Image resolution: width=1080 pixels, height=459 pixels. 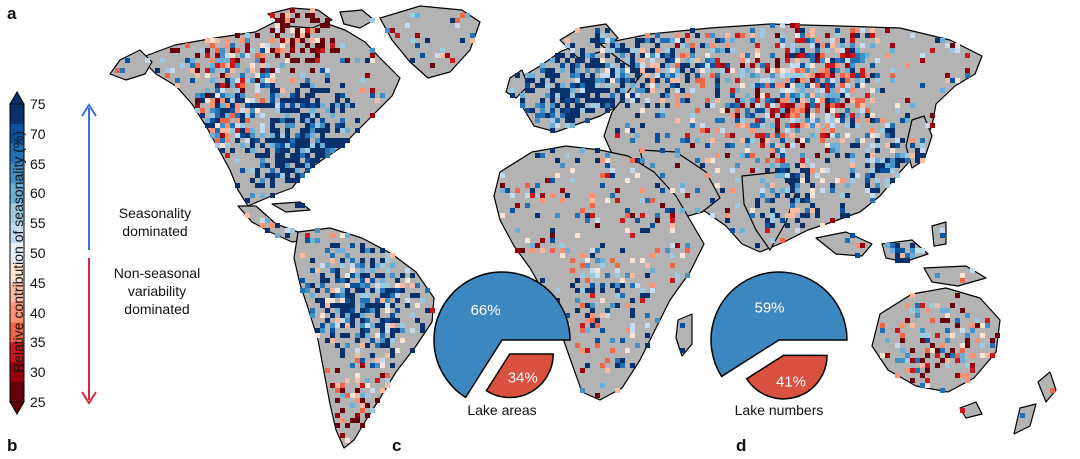 What do you see at coordinates (397, 445) in the screenshot?
I see `panel-label-c: c` at bounding box center [397, 445].